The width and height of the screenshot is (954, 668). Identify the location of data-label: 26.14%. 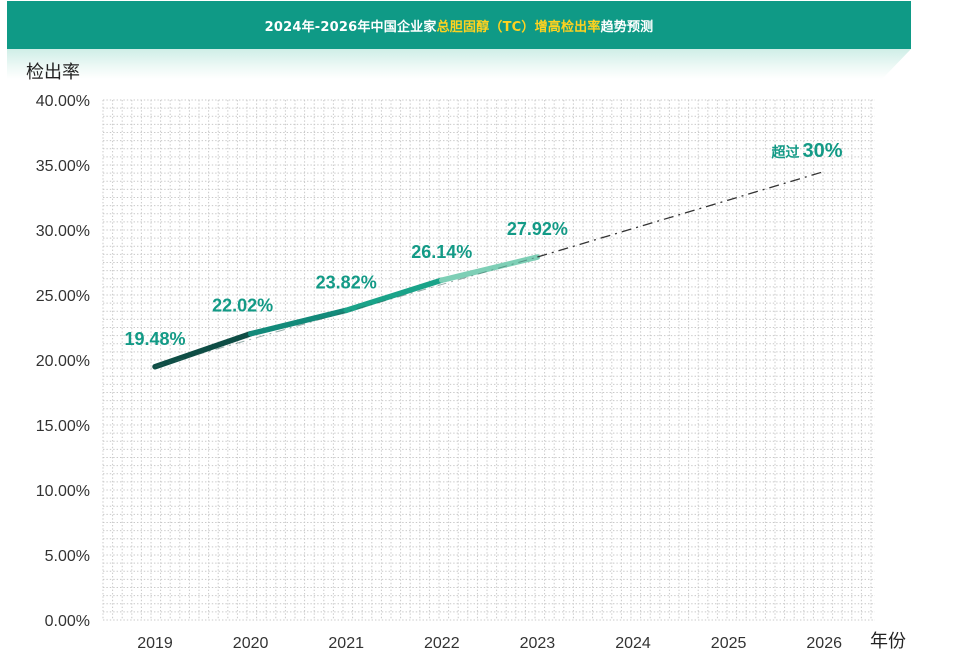
(441, 252).